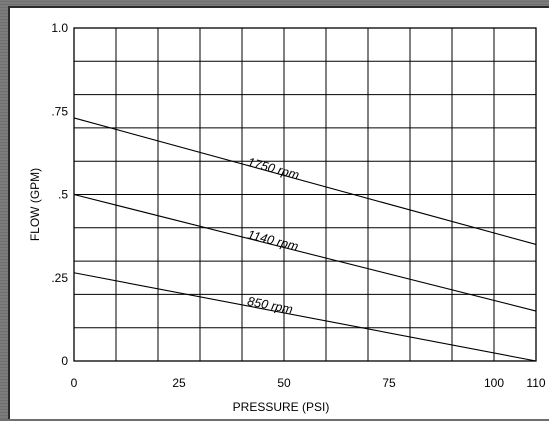 The image size is (549, 421). What do you see at coordinates (63, 195) in the screenshot?
I see `y-tick-label: .5` at bounding box center [63, 195].